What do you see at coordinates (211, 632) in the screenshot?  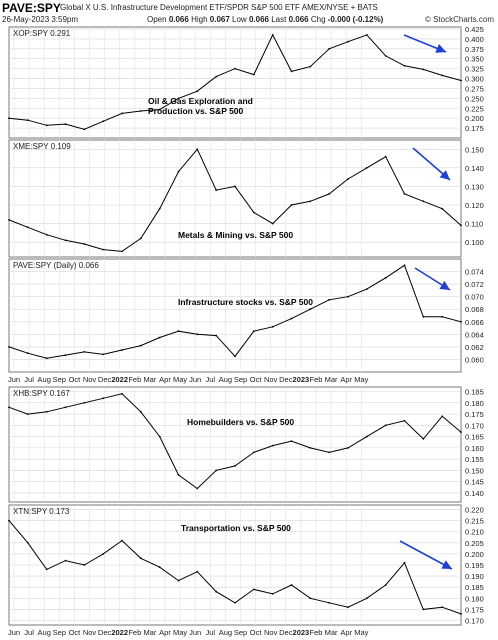 I see `x-tick-label: Jul` at bounding box center [211, 632].